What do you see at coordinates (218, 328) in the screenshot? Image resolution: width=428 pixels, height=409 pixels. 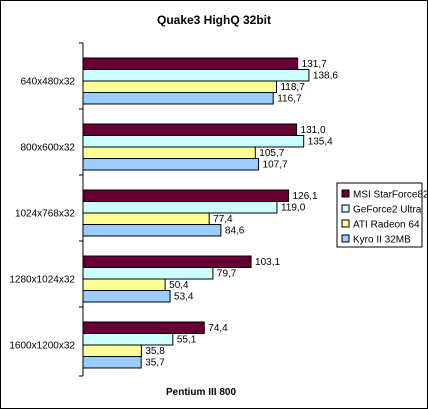 I see `value-label-msi-starforce822-1600x1200x32: 74,4` at bounding box center [218, 328].